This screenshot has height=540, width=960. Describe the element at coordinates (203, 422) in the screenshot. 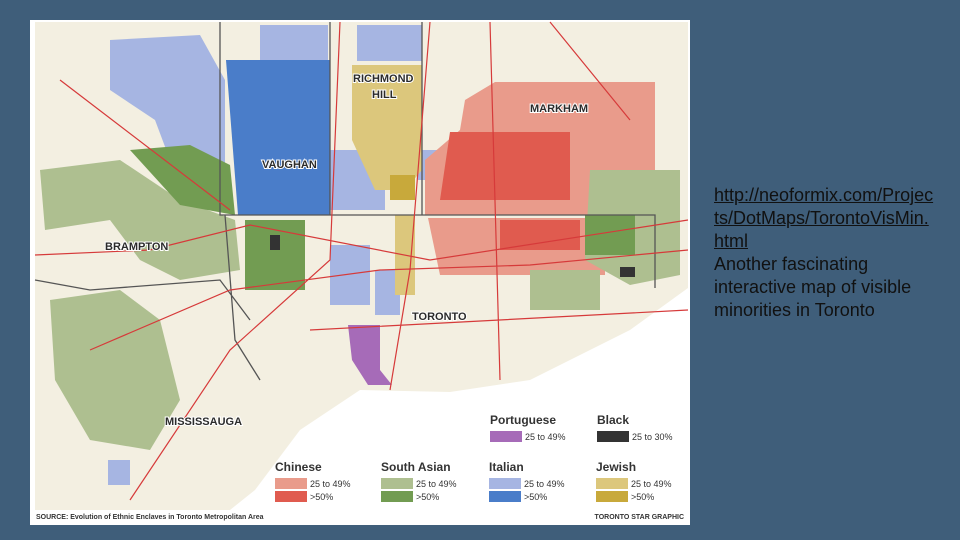

I see `place-label: MISSISSAUGA` at that location.